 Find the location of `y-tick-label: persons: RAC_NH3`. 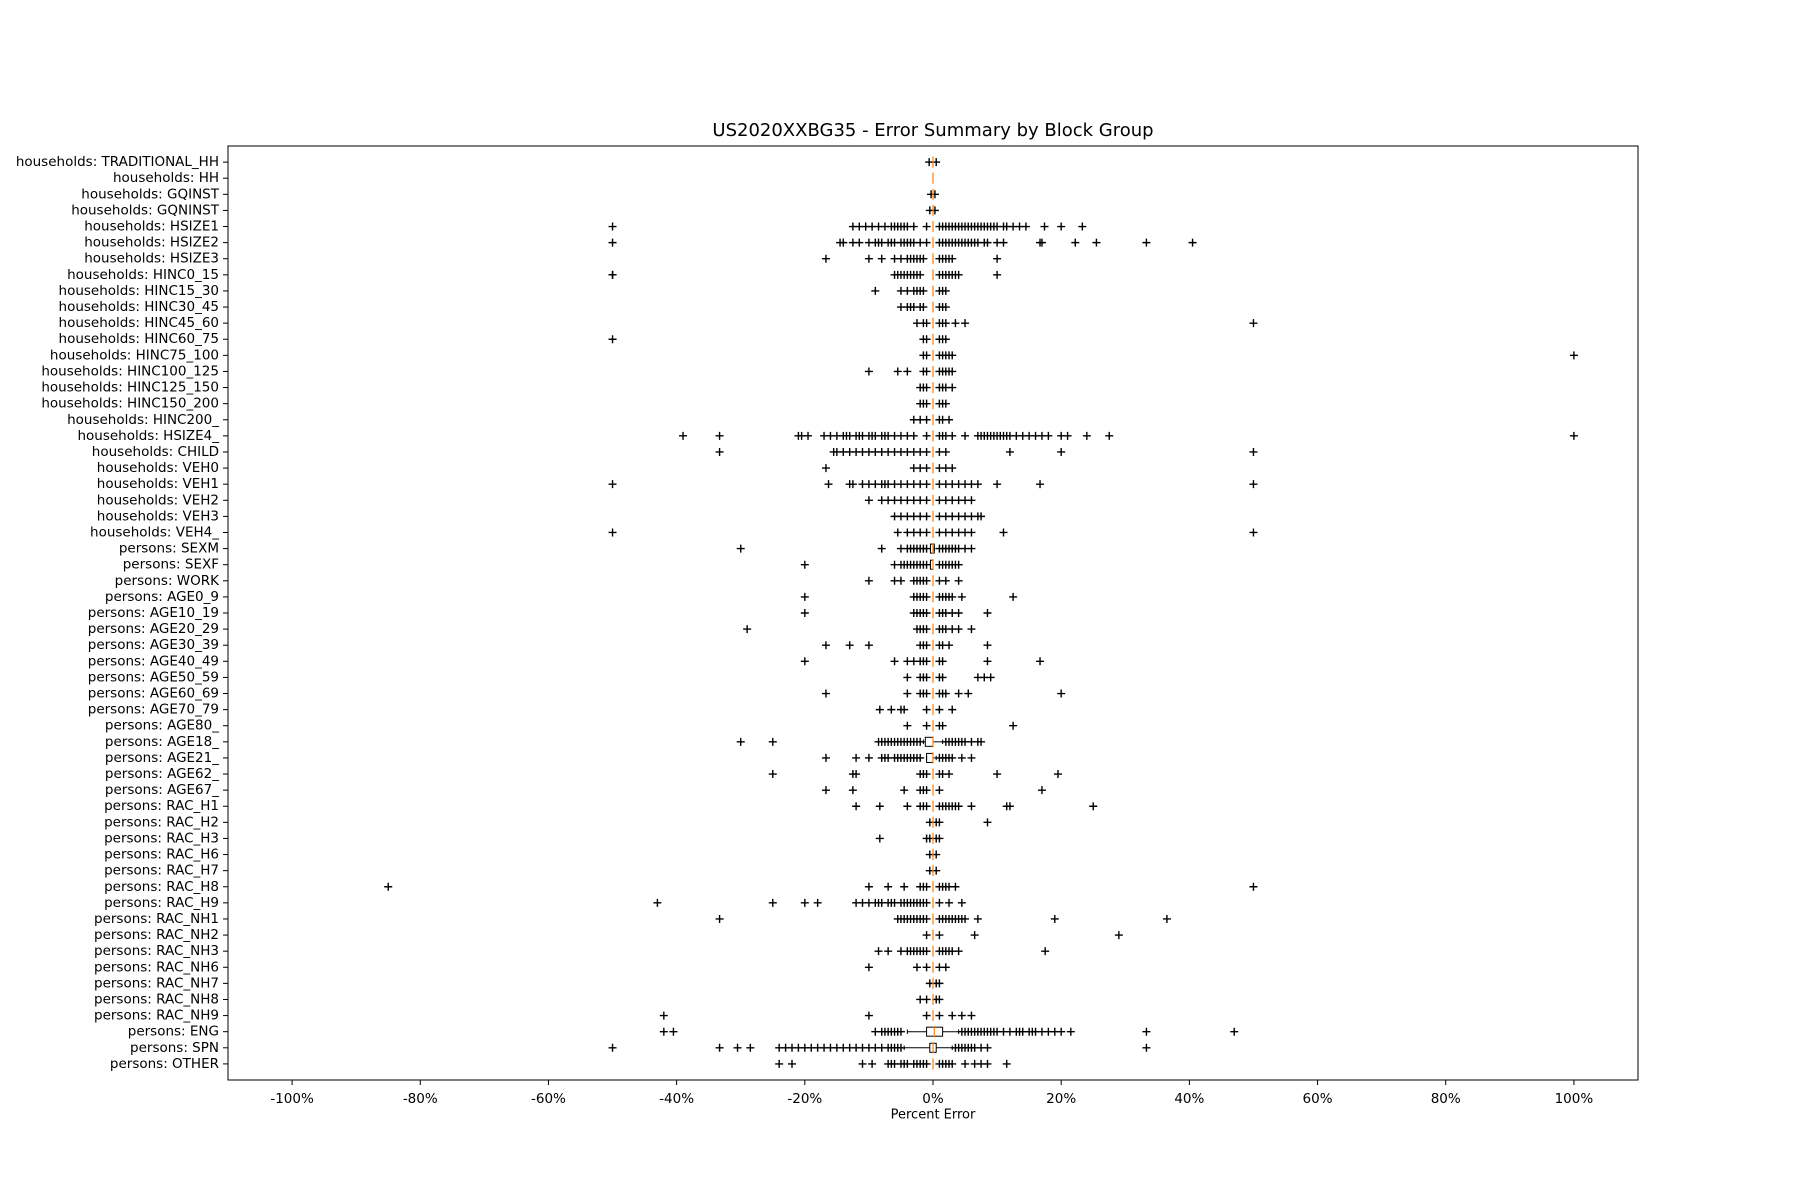

y-tick-label: persons: RAC_NH3 is located at coordinates (156, 951).